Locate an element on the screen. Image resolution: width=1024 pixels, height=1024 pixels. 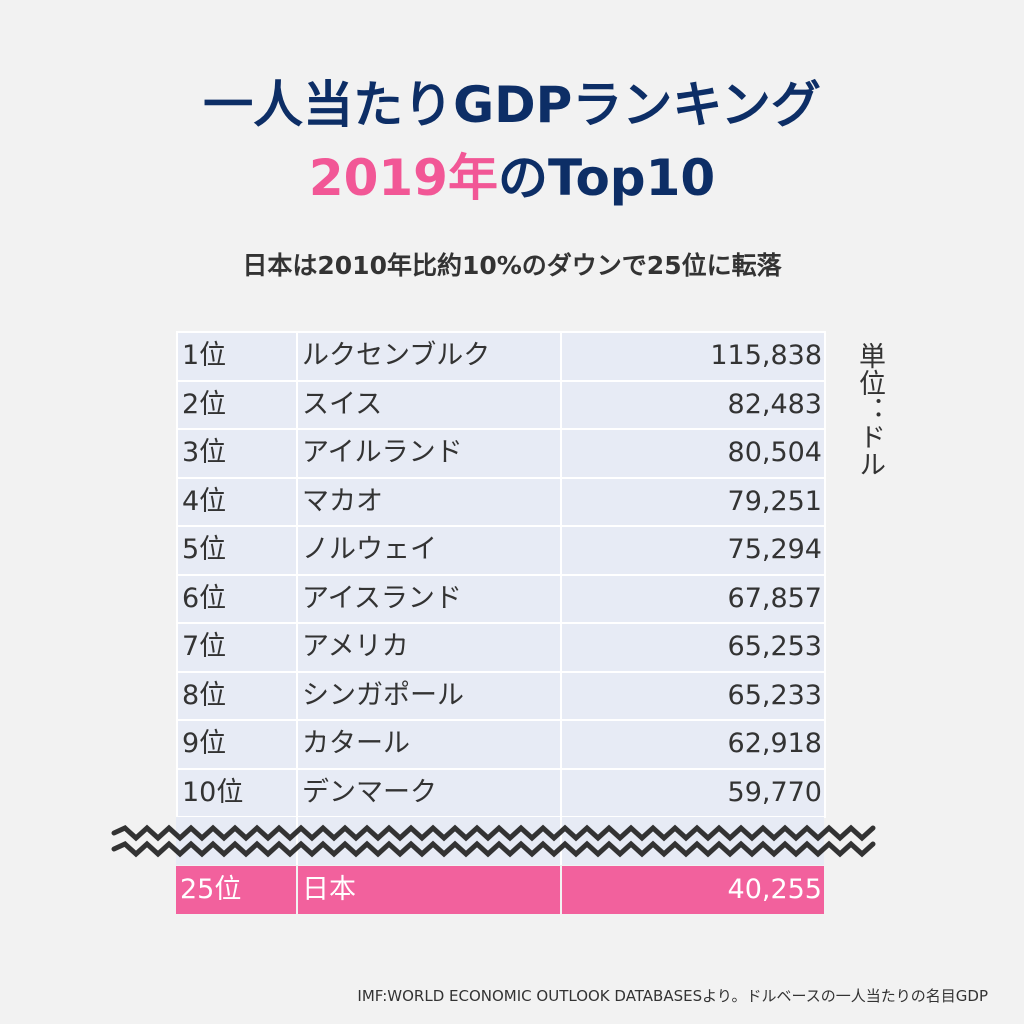
table-row: 7位 アメリカ 65,253 is located at coordinates (501, 647).